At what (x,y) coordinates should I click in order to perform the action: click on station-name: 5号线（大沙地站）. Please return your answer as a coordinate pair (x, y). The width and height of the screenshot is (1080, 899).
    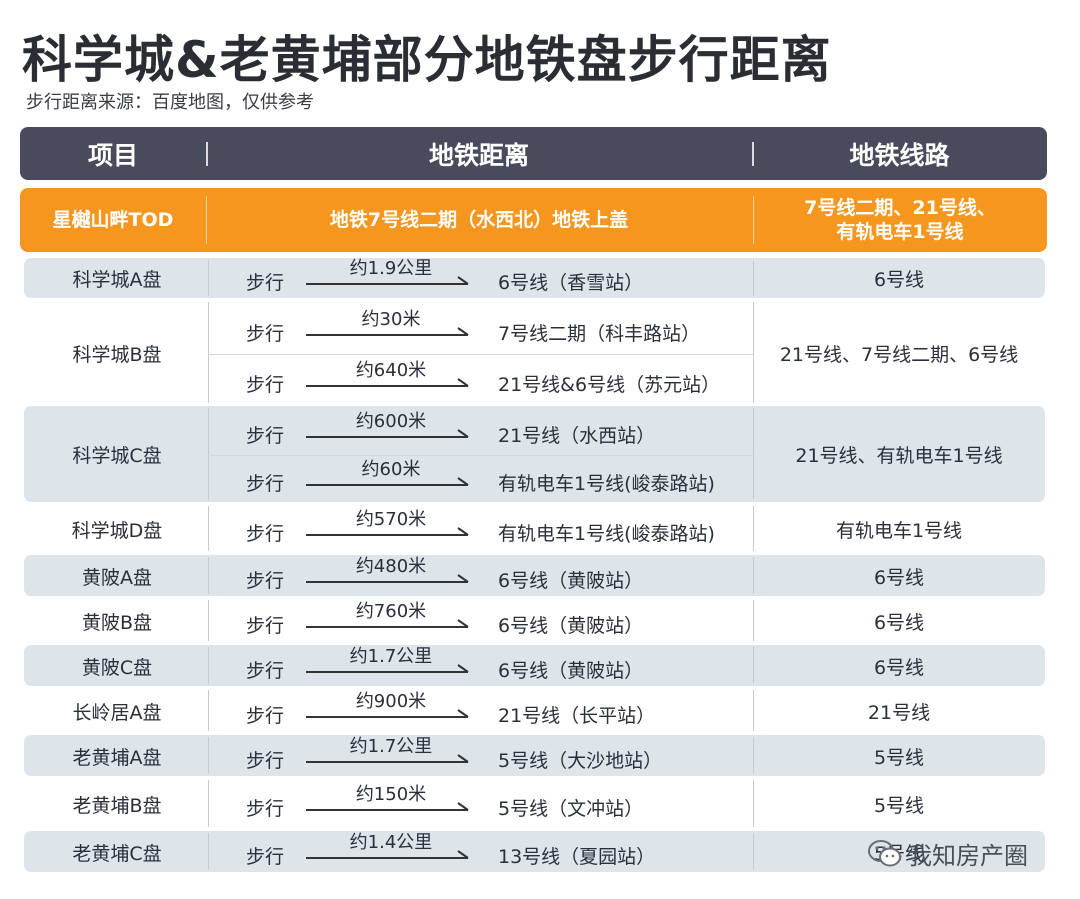
    Looking at the image, I should click on (580, 760).